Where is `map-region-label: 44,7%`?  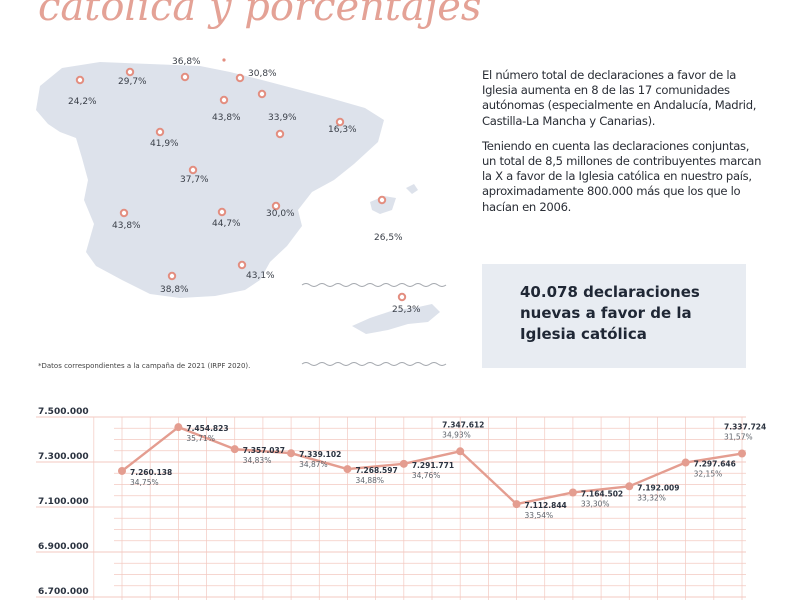 map-region-label: 44,7% is located at coordinates (226, 224).